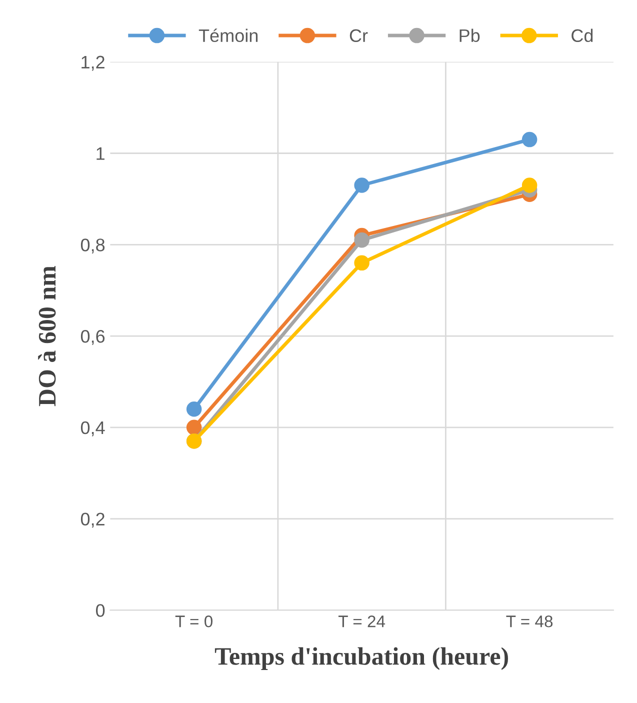 The height and width of the screenshot is (703, 637). What do you see at coordinates (92, 246) in the screenshot?
I see `y-tick-label: 0,8` at bounding box center [92, 246].